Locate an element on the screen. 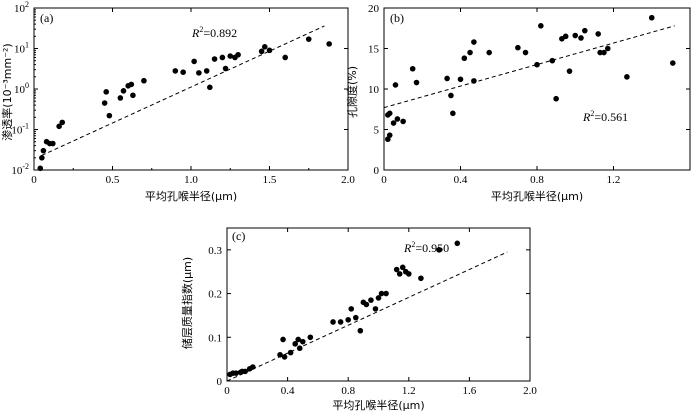 Image resolution: width=700 pixels, height=414 pixels. panel-label: (a) is located at coordinates (46, 18).